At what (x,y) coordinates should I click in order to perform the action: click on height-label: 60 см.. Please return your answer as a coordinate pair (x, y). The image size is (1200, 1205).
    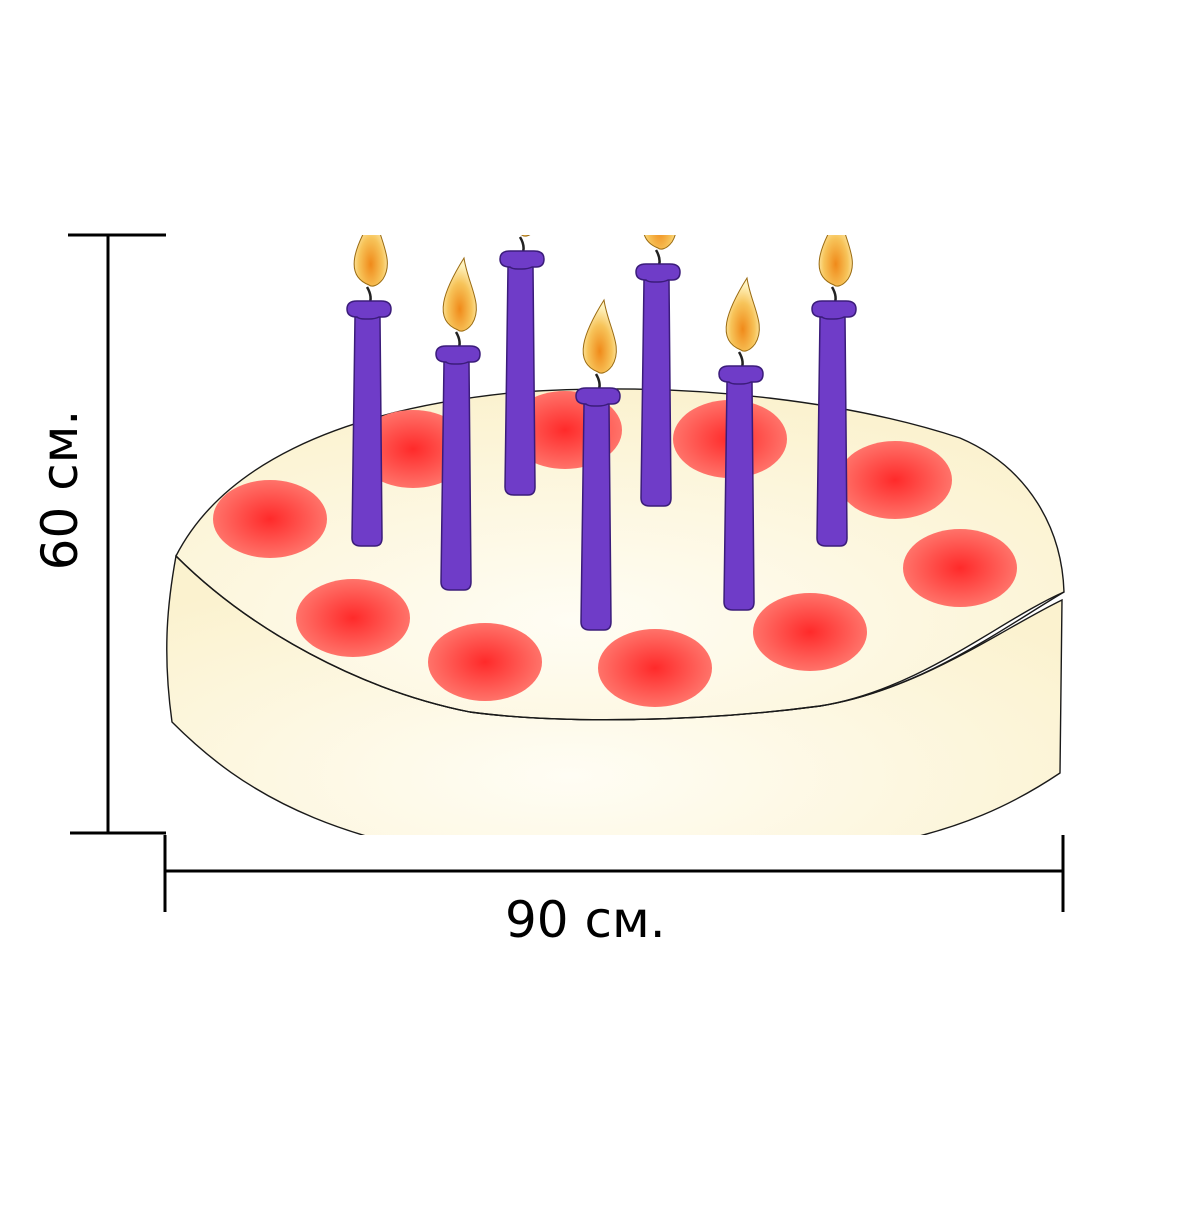
    Looking at the image, I should click on (60, 490).